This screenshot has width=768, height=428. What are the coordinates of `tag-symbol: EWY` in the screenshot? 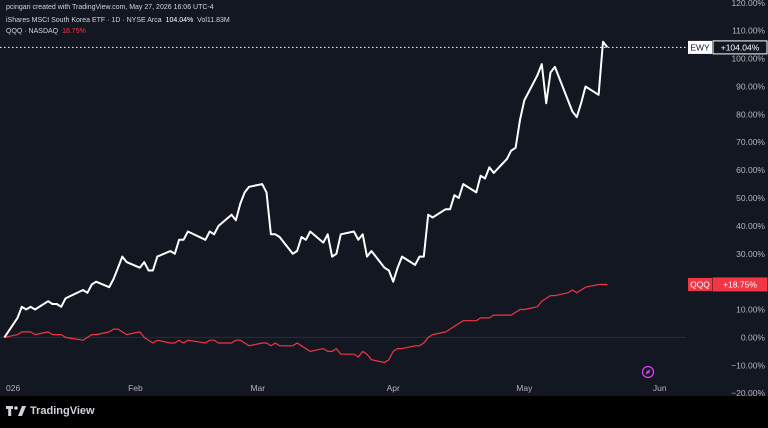 It's located at (700, 47).